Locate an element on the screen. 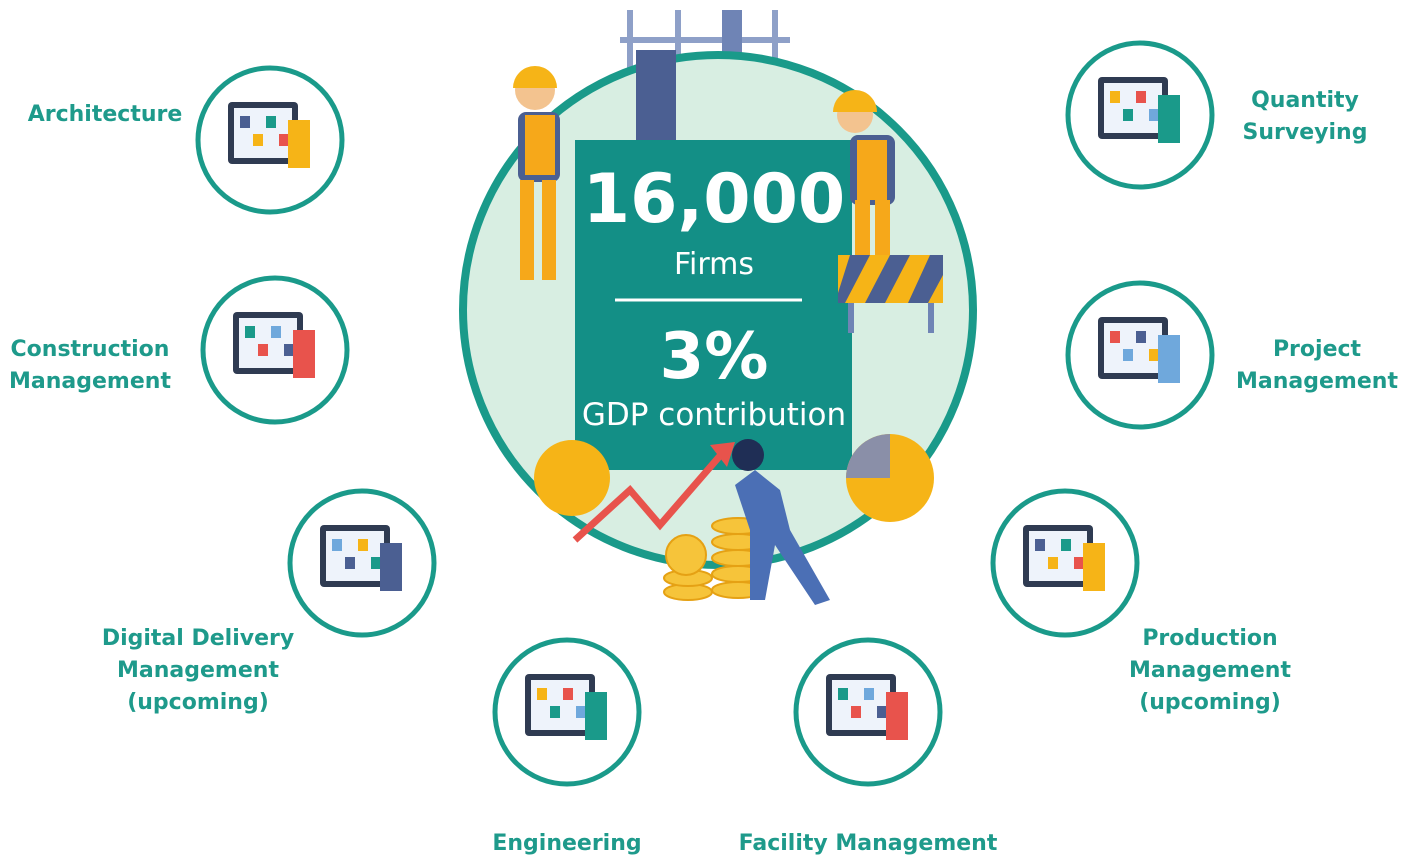  node-label: Construction is located at coordinates (90, 349).